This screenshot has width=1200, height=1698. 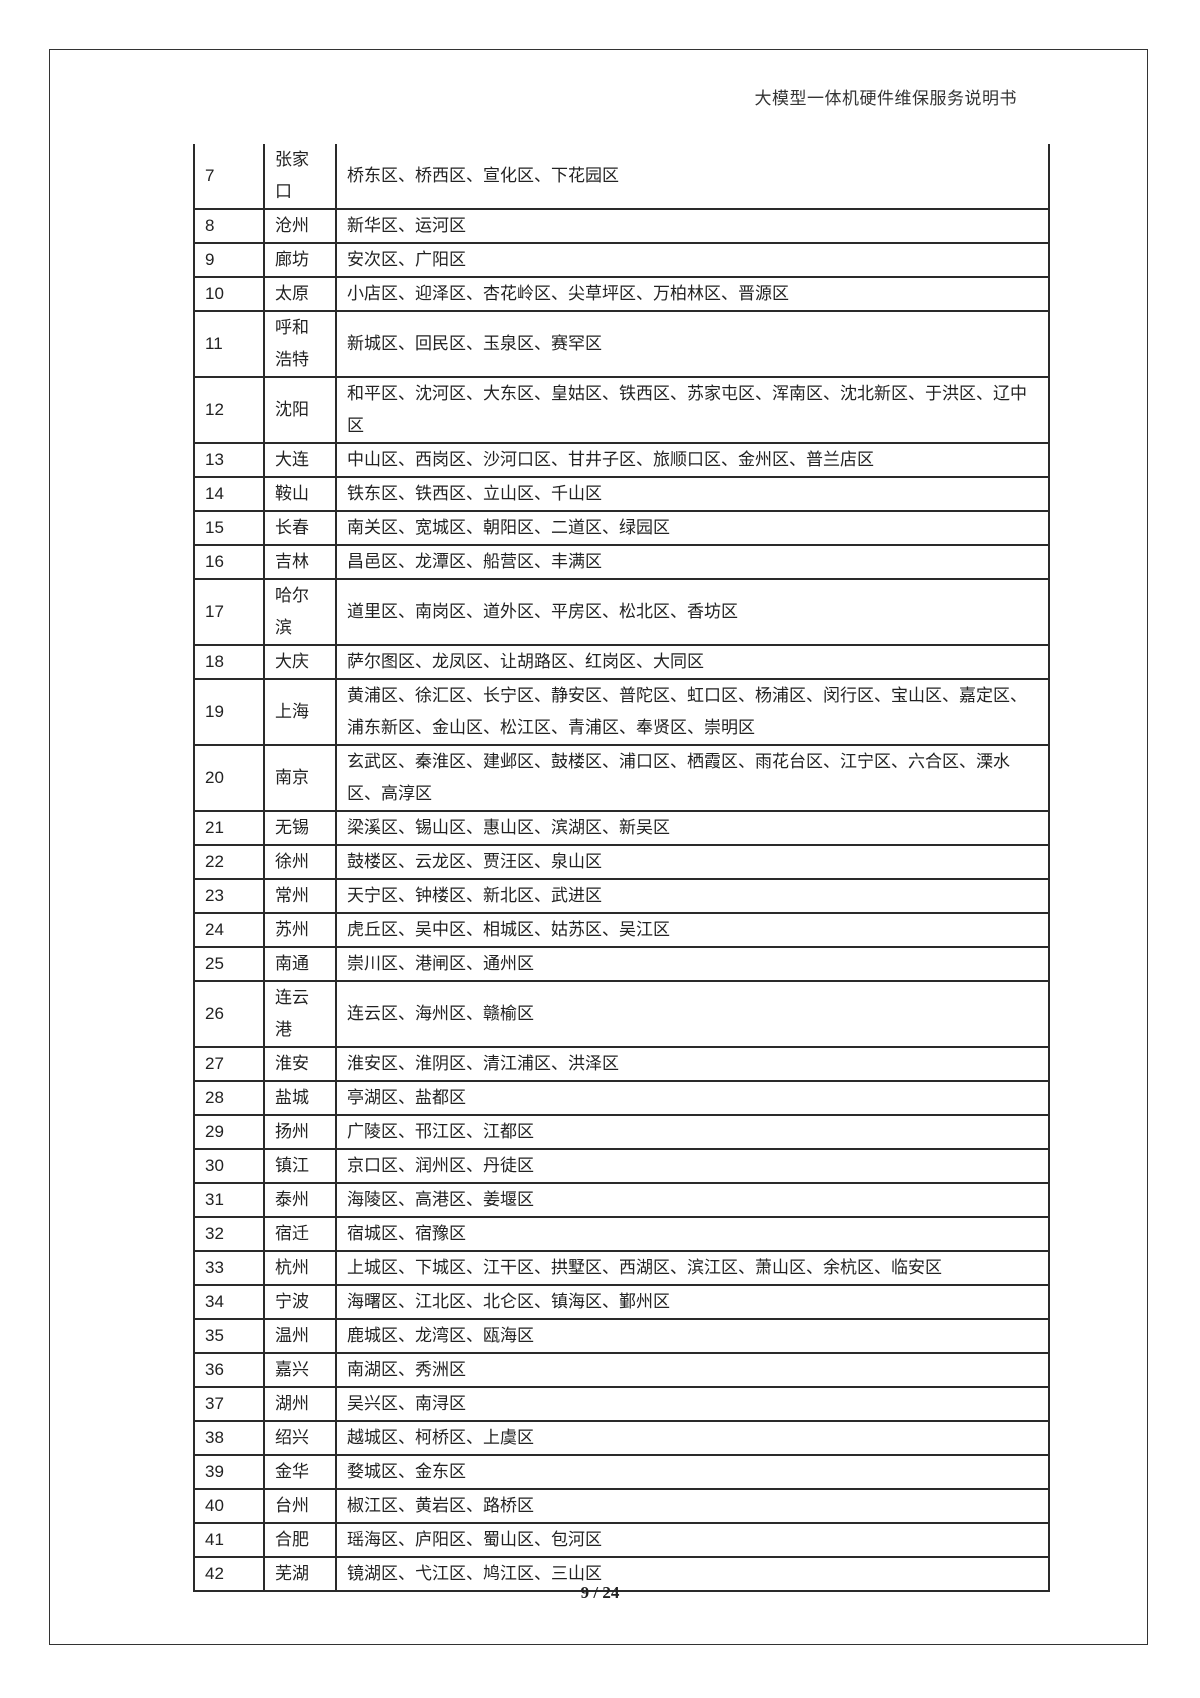 I want to click on row-number: 22, so click(x=229, y=862).